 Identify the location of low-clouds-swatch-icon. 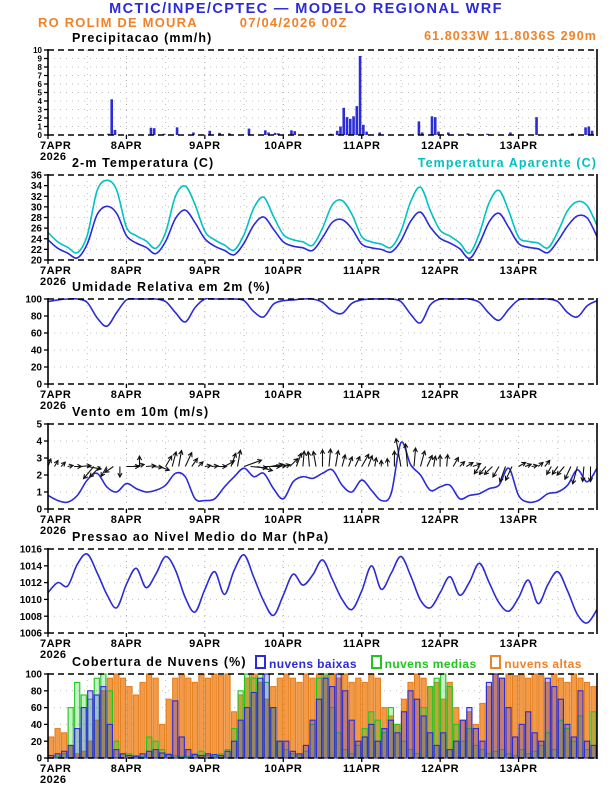
(260, 662).